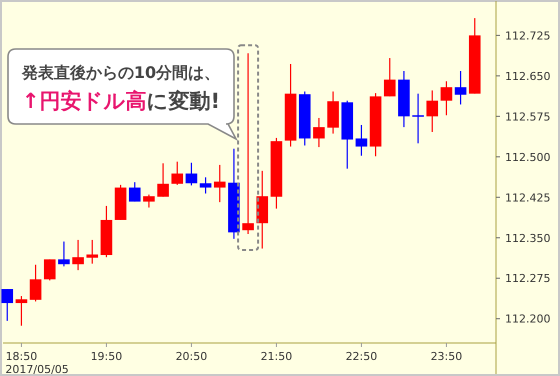 This screenshot has width=560, height=376. I want to click on annotation: 発表直後からの10分間は、, so click(120, 72).